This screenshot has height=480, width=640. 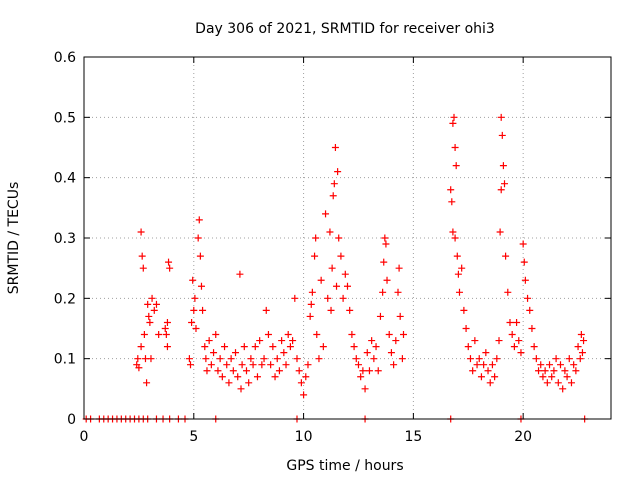 What do you see at coordinates (84, 437) in the screenshot?
I see `x-tick-label: 0` at bounding box center [84, 437].